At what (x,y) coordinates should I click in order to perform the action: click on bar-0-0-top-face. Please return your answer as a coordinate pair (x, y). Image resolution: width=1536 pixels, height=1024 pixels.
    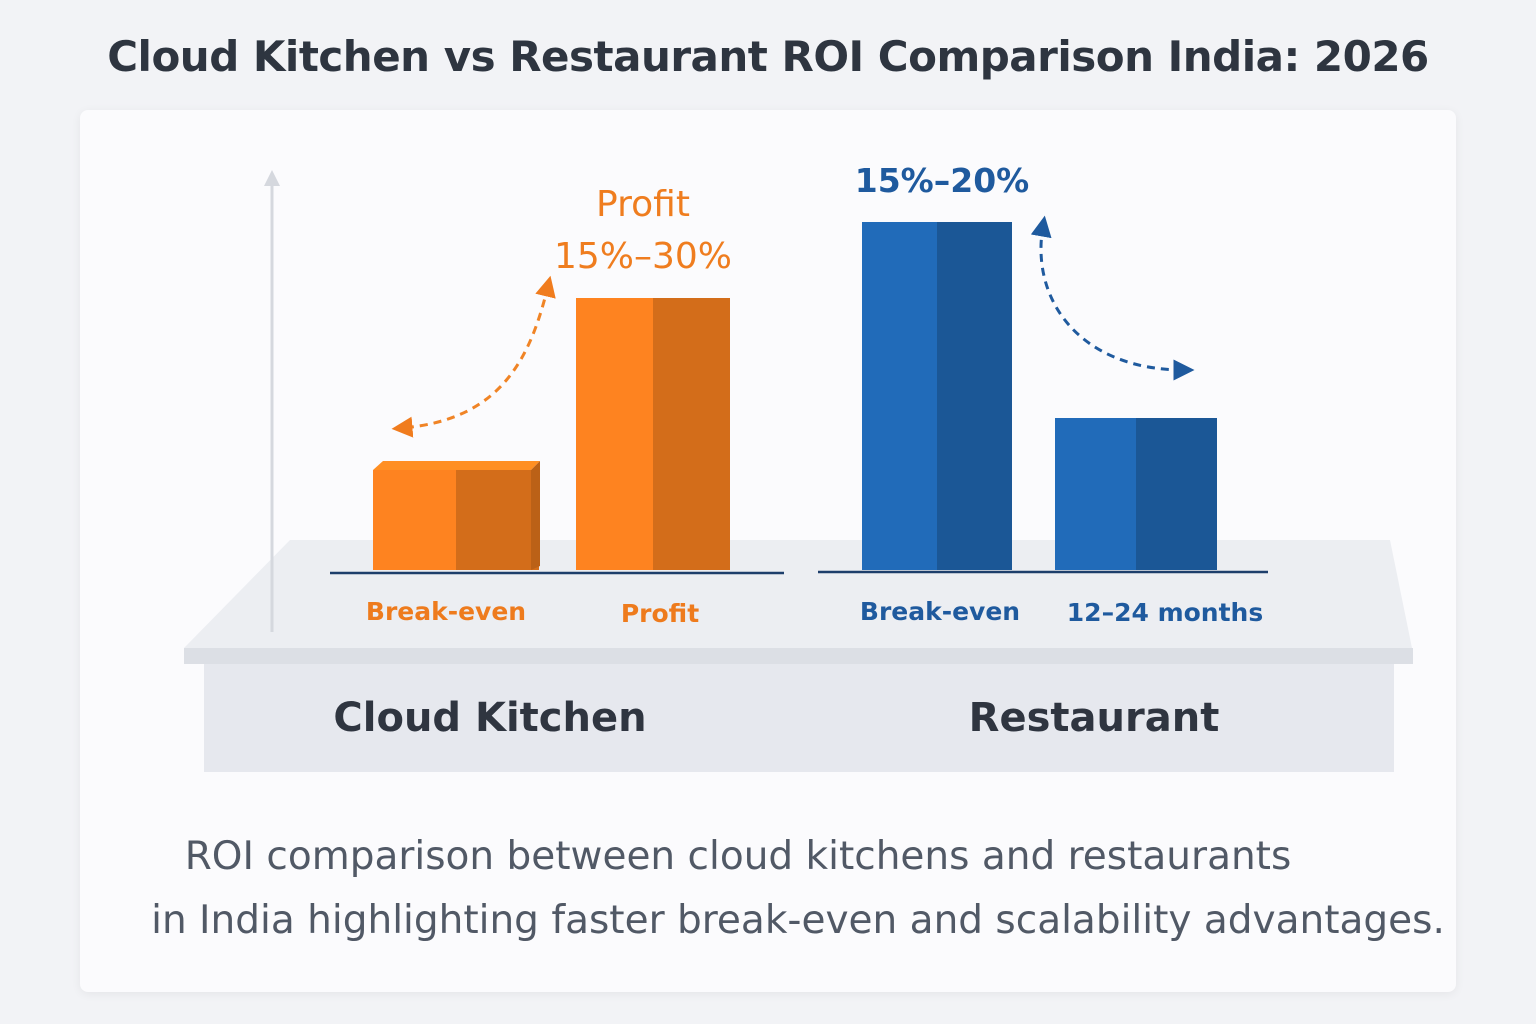
    Looking at the image, I should click on (456, 465).